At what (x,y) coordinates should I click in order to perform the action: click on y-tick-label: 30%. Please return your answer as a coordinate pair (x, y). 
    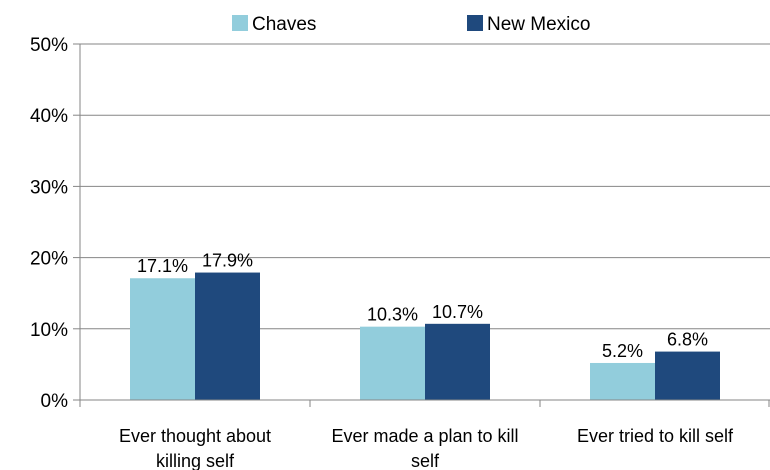
    Looking at the image, I should click on (49, 187).